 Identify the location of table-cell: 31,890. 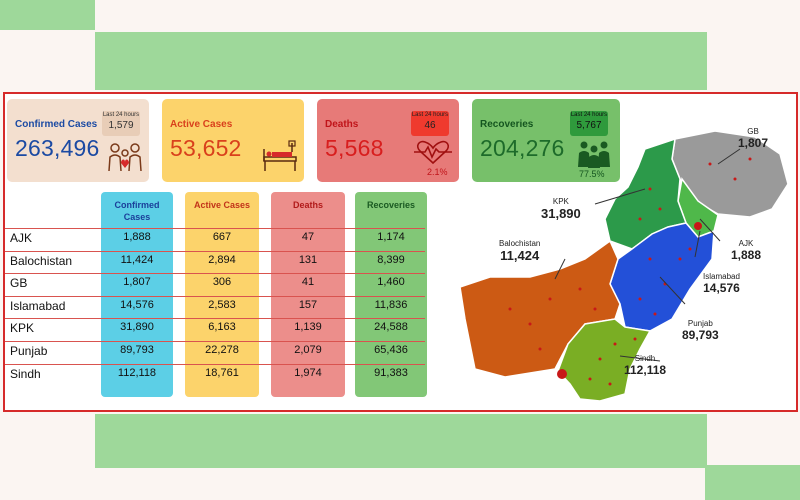
(137, 327).